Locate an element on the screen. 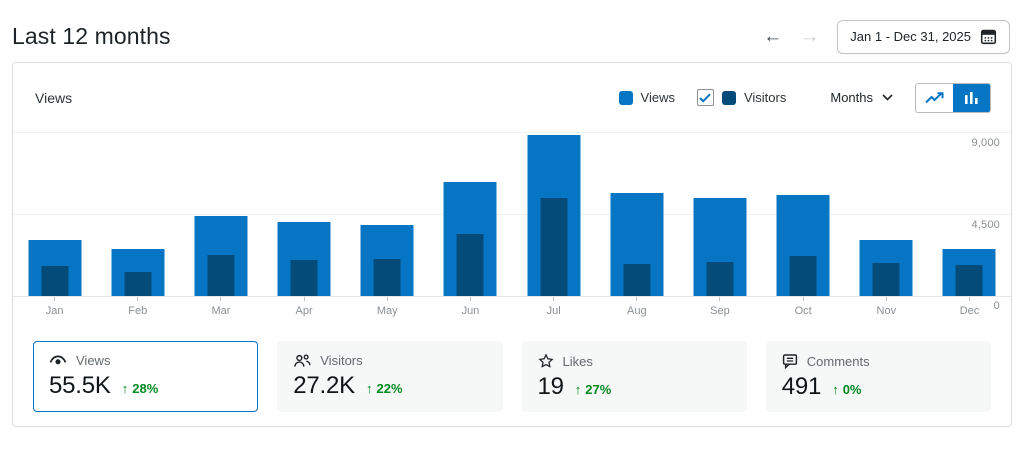 This screenshot has width=1024, height=452. card-delta: ↑ 22% is located at coordinates (384, 388).